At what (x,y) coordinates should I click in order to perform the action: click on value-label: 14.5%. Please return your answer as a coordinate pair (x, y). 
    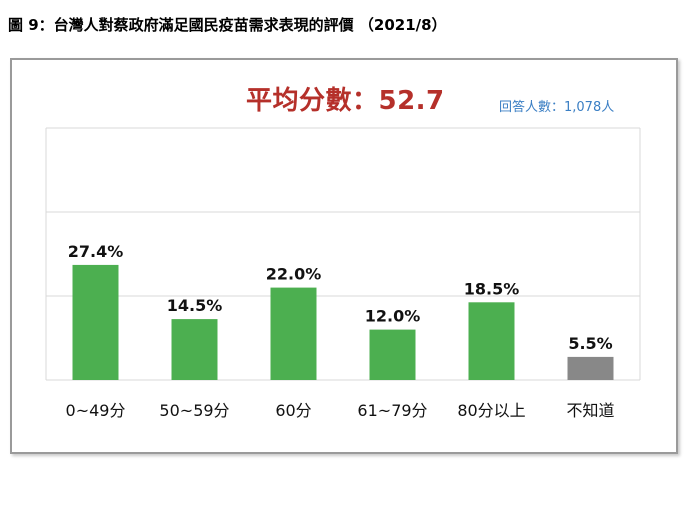
    Looking at the image, I should click on (195, 305).